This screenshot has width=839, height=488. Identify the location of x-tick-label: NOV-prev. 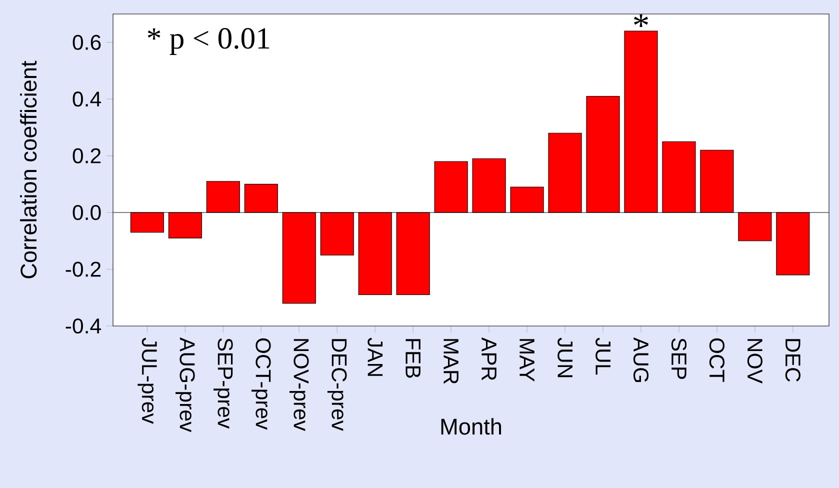
(299, 385).